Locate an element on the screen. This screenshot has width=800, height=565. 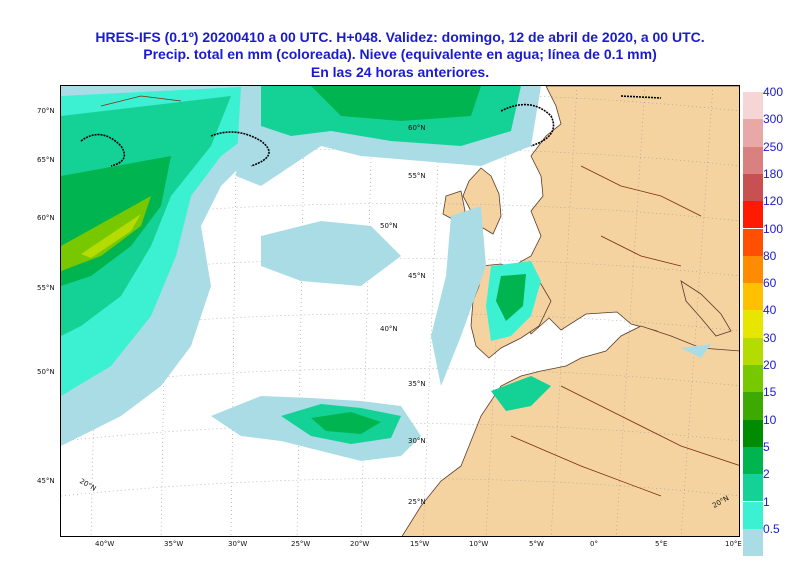
latitude-label: 45°N is located at coordinates (46, 481).